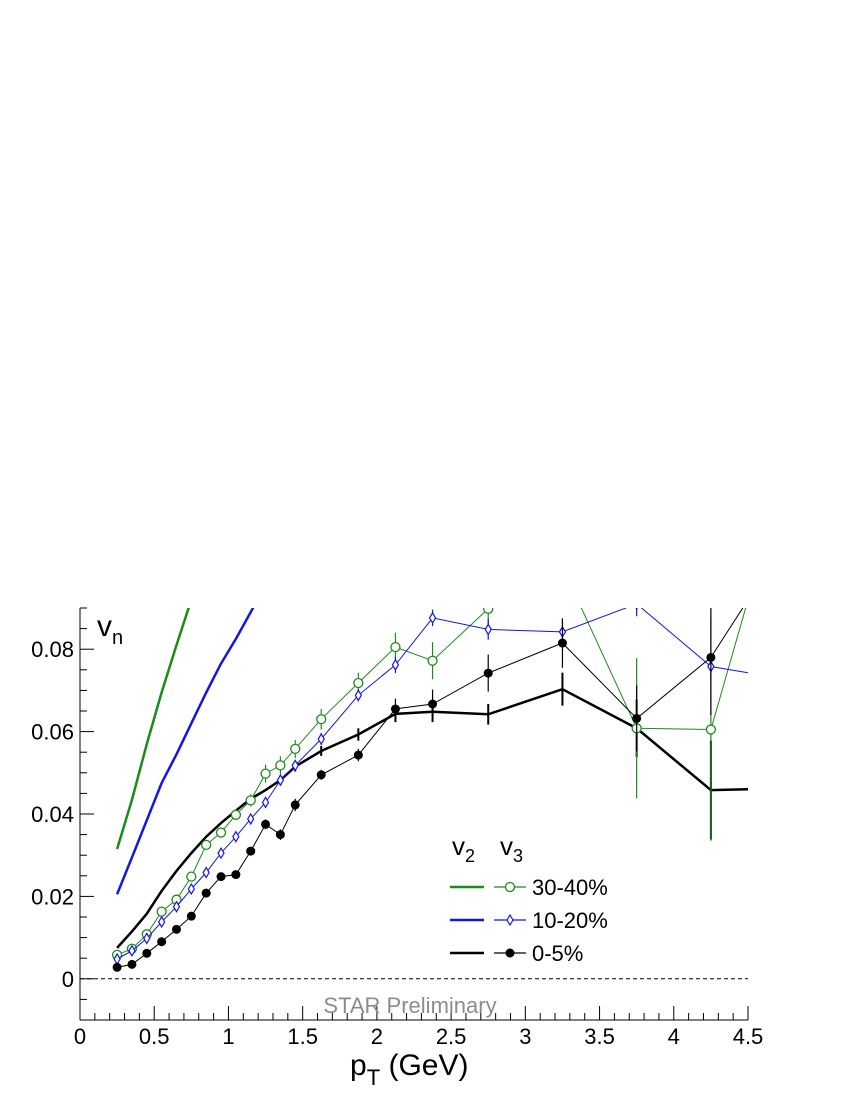  Describe the element at coordinates (525, 1036) in the screenshot. I see `x-tick-label: 3` at that location.